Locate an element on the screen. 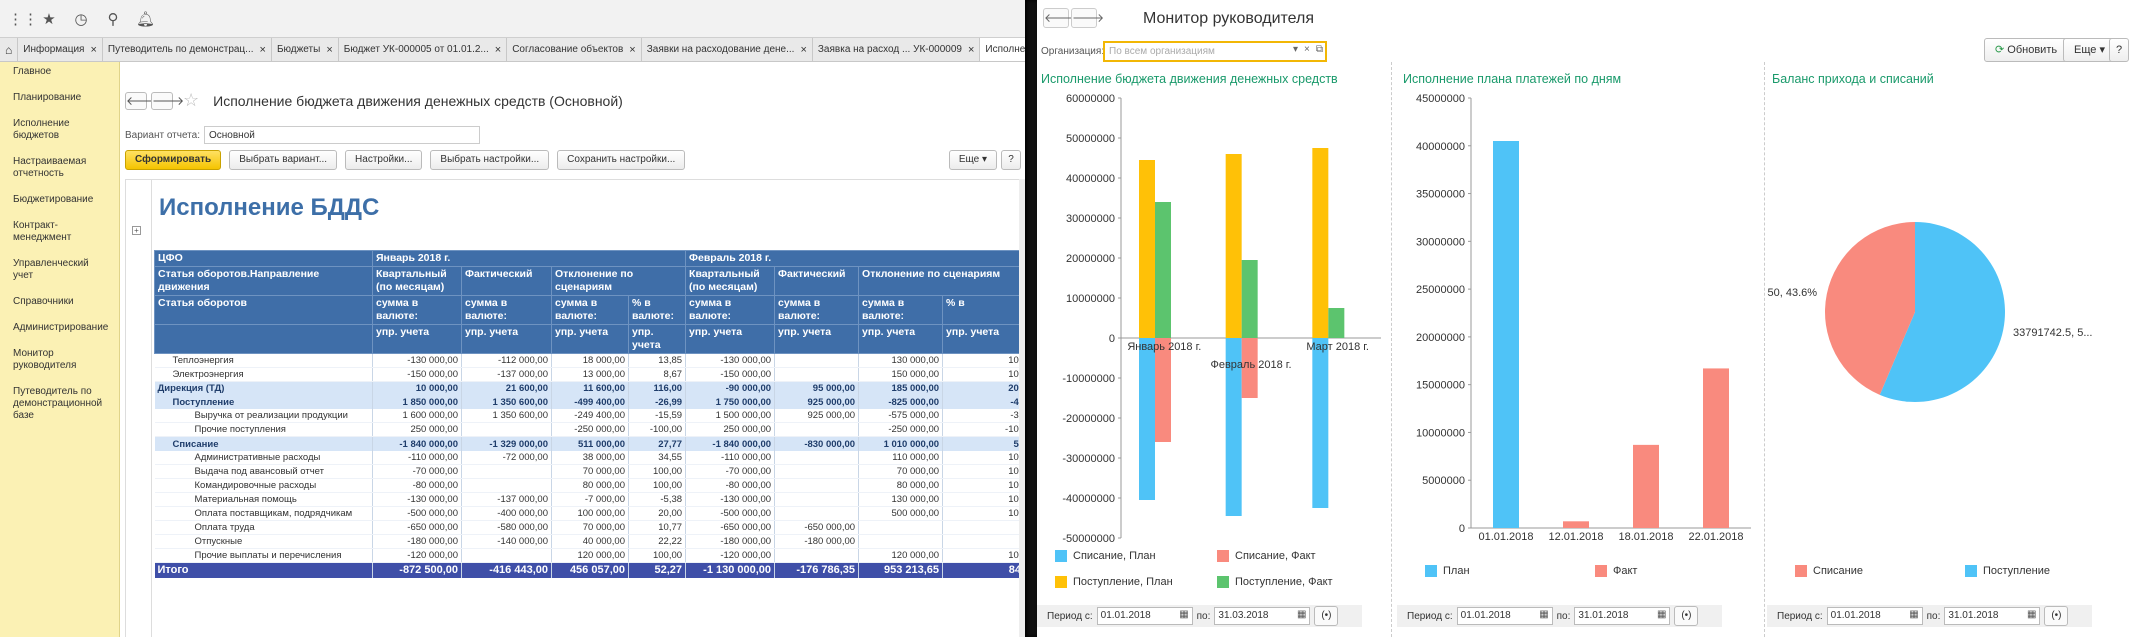 The height and width of the screenshot is (637, 2133). forward-button: 🡒 is located at coordinates (168, 100).